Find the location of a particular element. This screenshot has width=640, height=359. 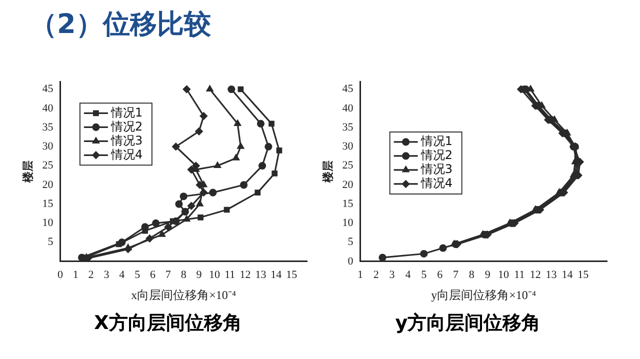

chart-title: （2）位移比较 is located at coordinates (120, 25).